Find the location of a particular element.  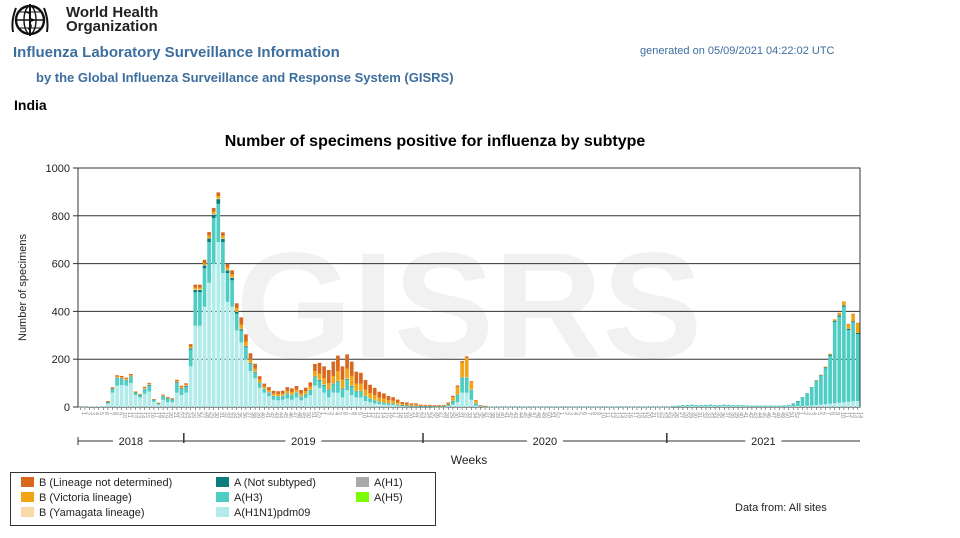

x-tick-label: 16 is located at coordinates (391, 415).